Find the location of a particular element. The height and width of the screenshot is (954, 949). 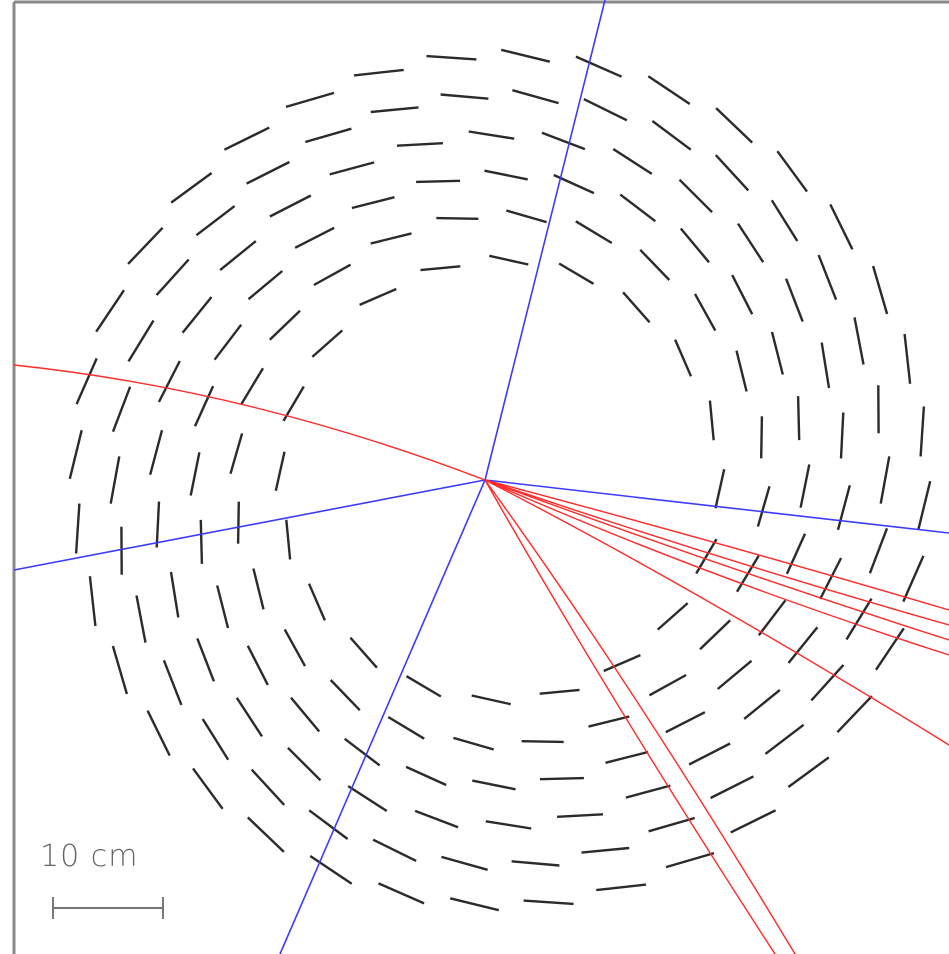

scale-bar: 10 cm is located at coordinates (102, 879).